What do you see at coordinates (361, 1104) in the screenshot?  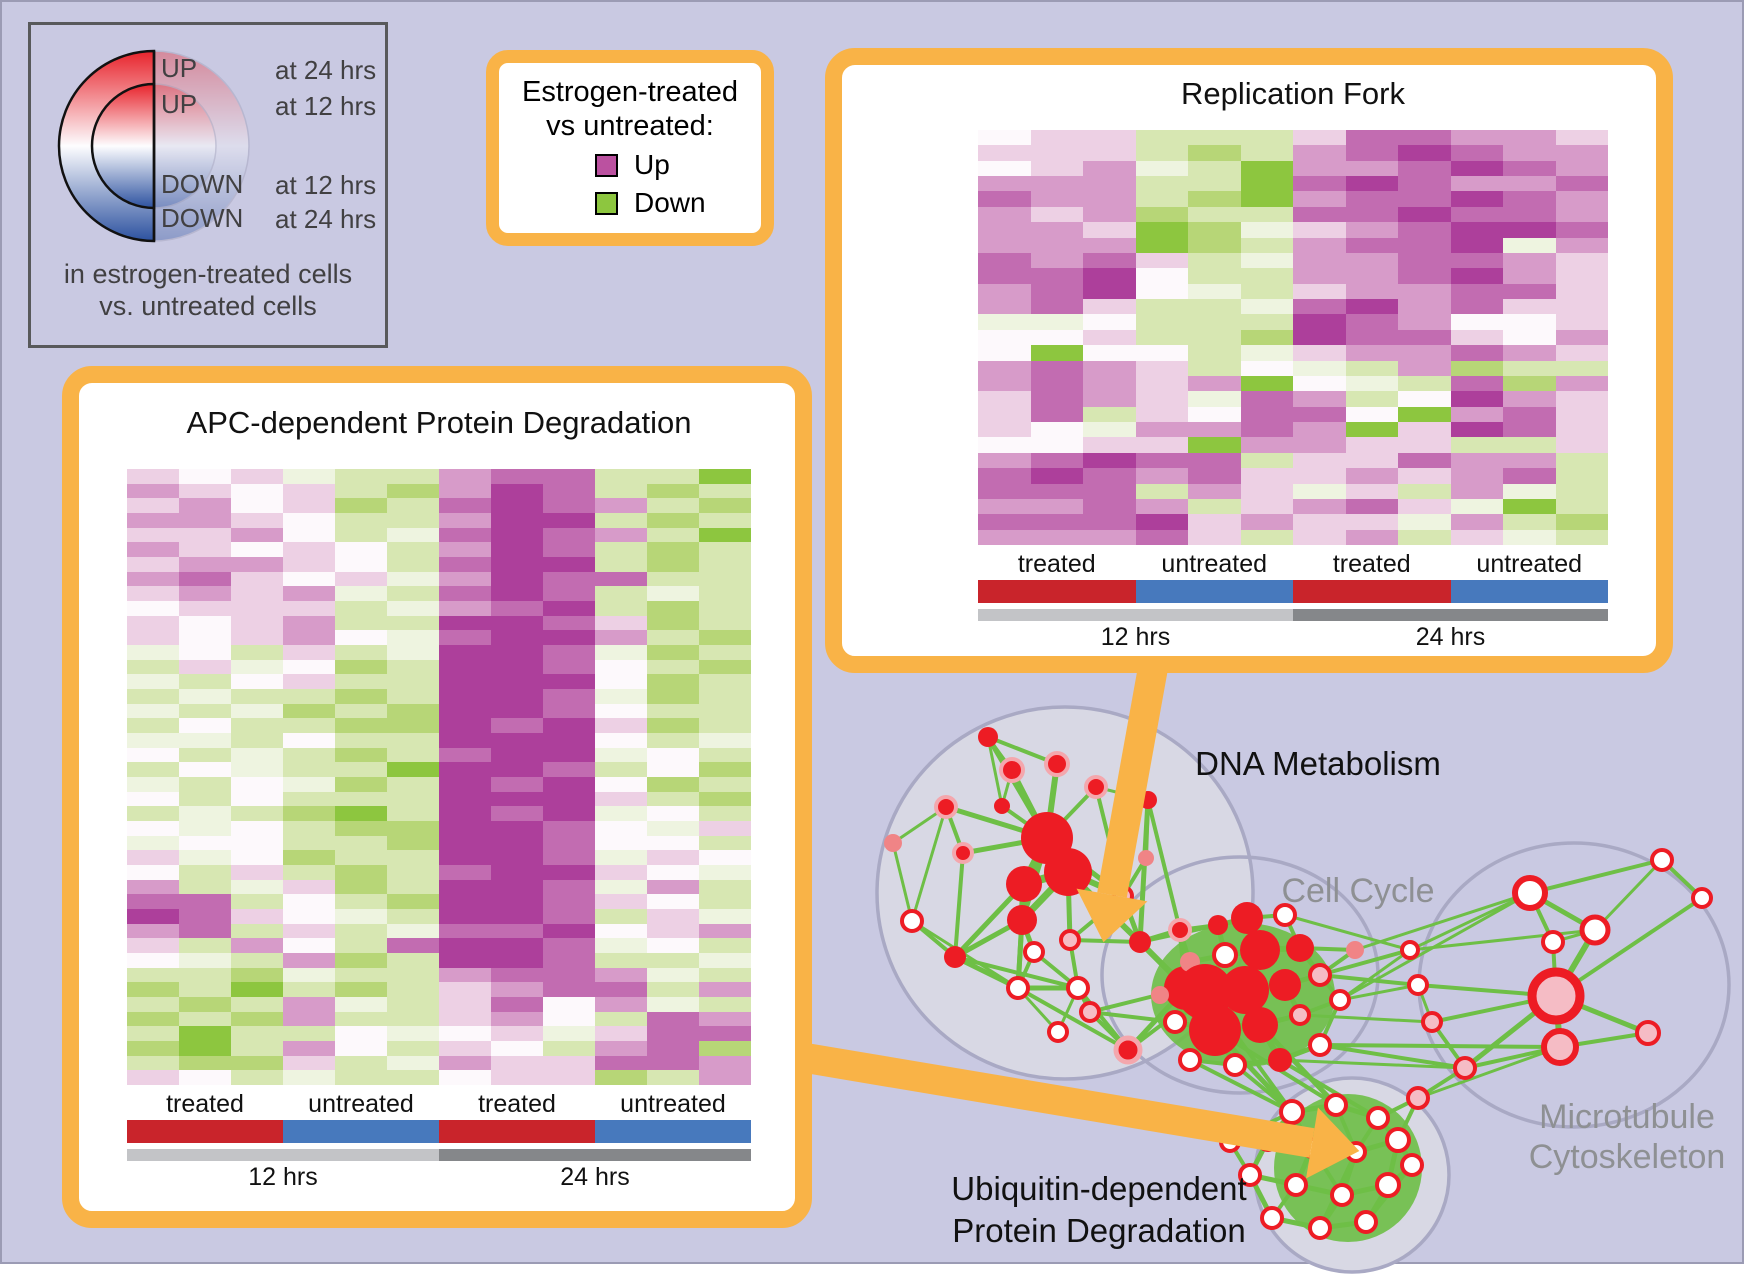 I see `condition-label: untreated` at bounding box center [361, 1104].